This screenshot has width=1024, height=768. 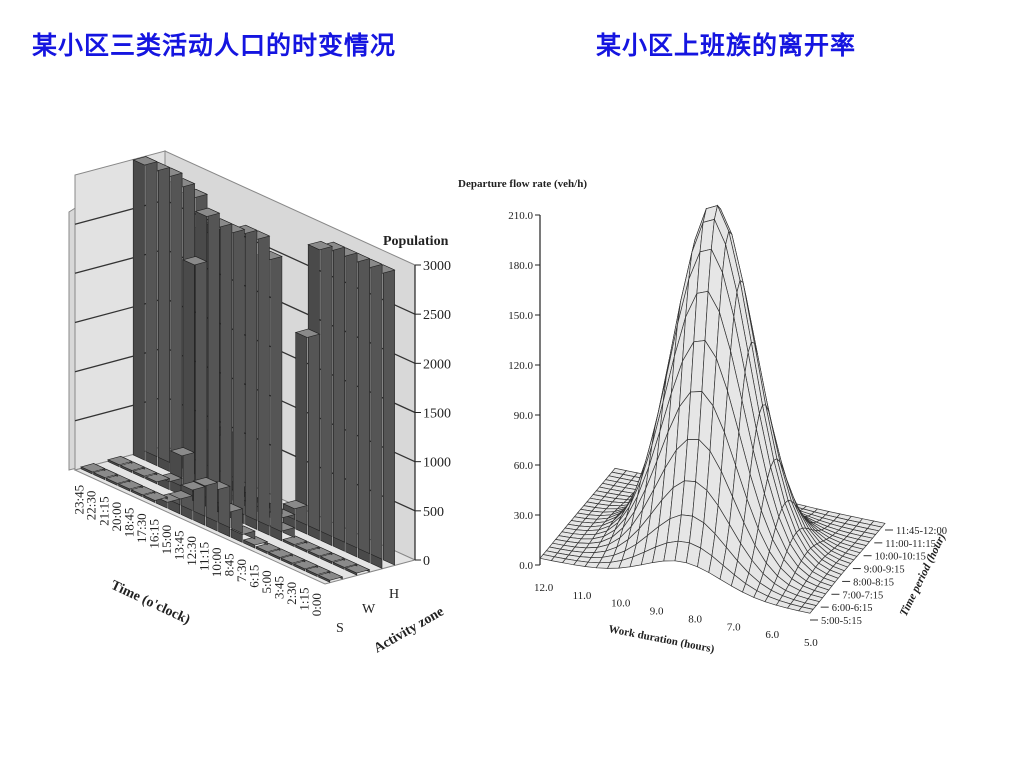 What do you see at coordinates (884, 570) in the screenshot?
I see `time-period-tick-label: 9:00-9:15` at bounding box center [884, 570].